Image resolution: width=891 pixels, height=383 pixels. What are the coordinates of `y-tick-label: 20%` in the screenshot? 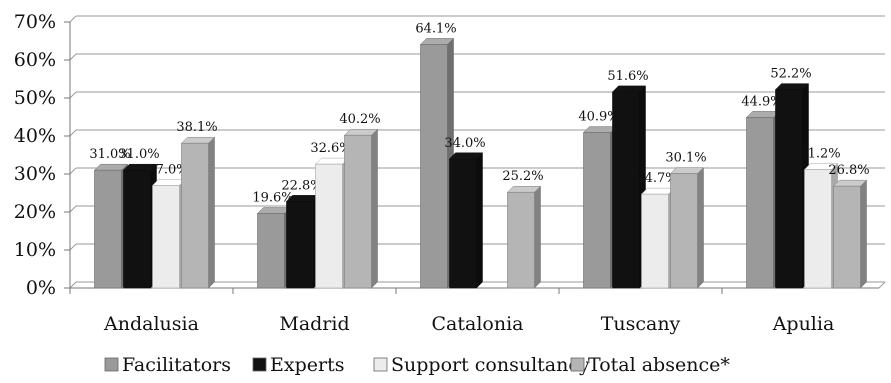 It's located at (35, 212).